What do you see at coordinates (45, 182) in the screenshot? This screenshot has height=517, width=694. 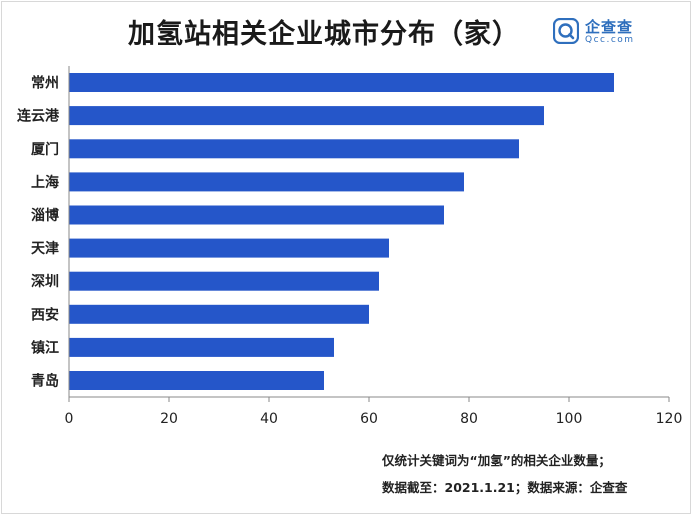 I see `category-label: 上海` at bounding box center [45, 182].